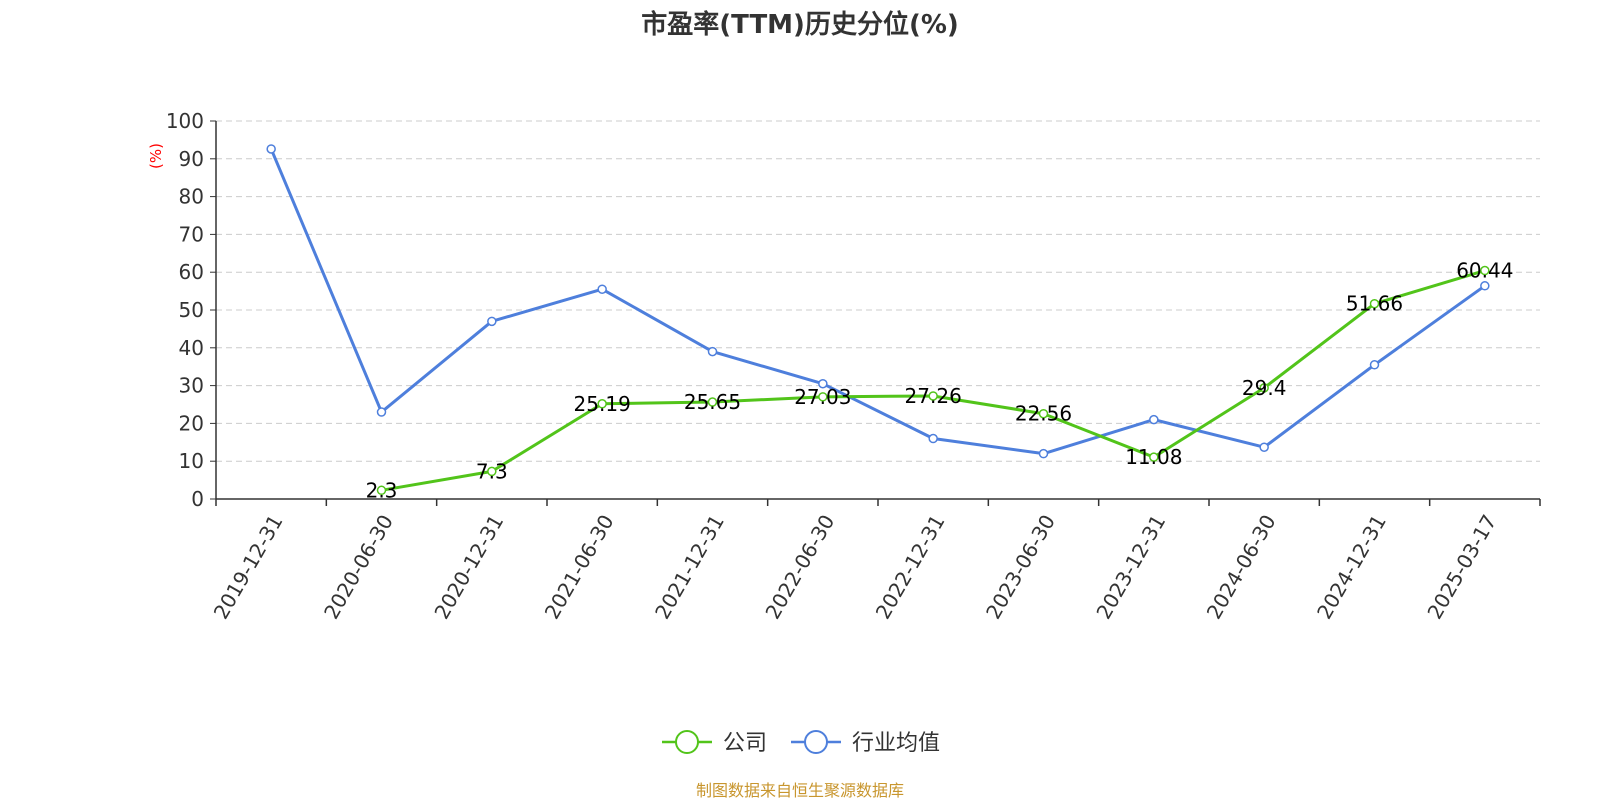 The width and height of the screenshot is (1600, 800). Describe the element at coordinates (579, 567) in the screenshot. I see `x-tick-label: 2021-06-30` at that location.